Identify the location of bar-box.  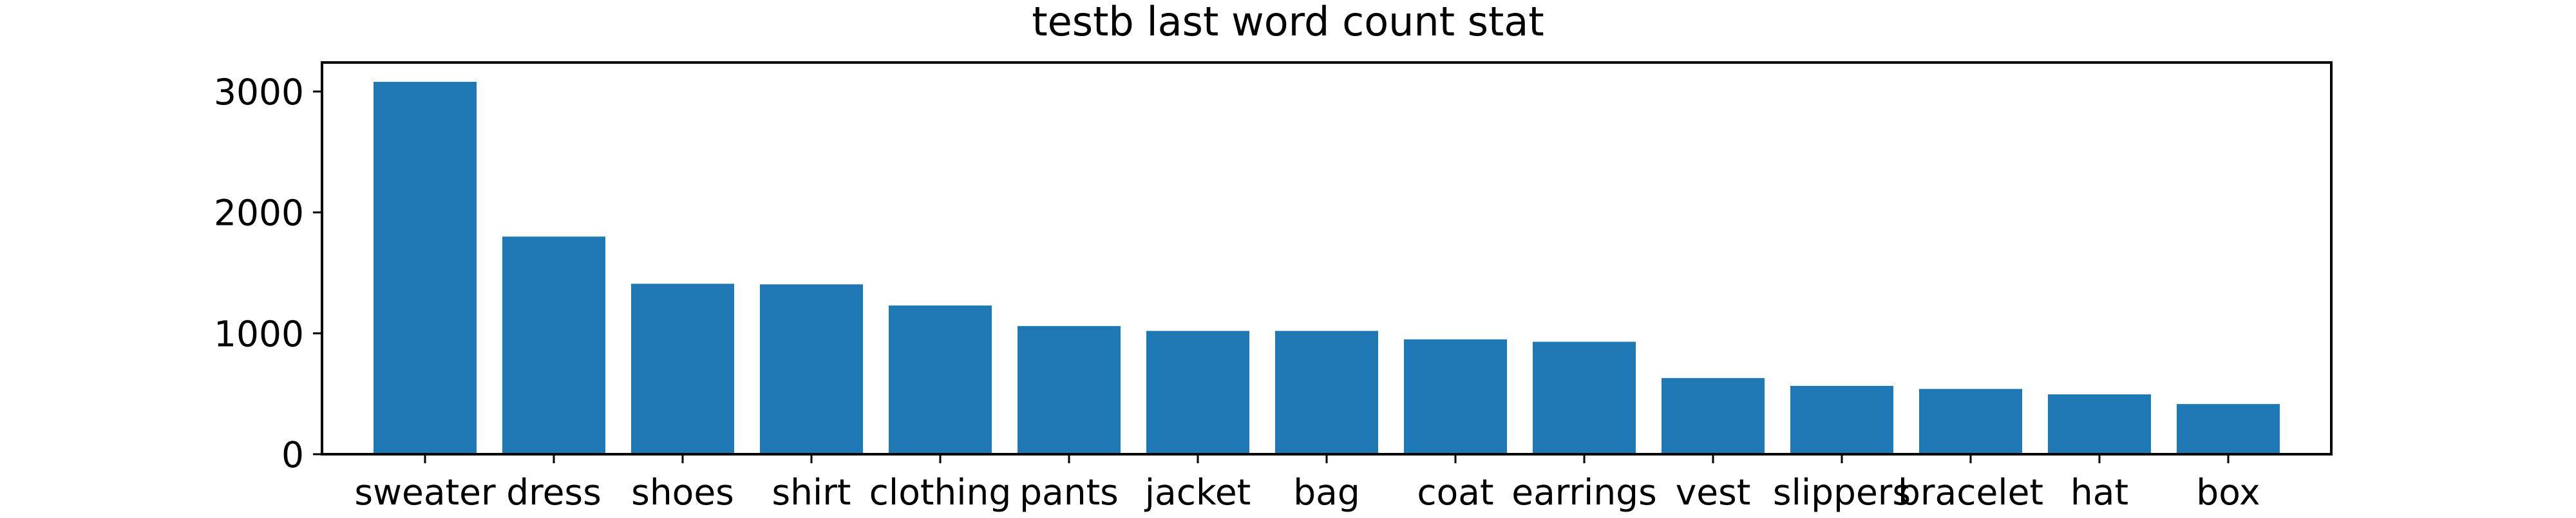
(2229, 429).